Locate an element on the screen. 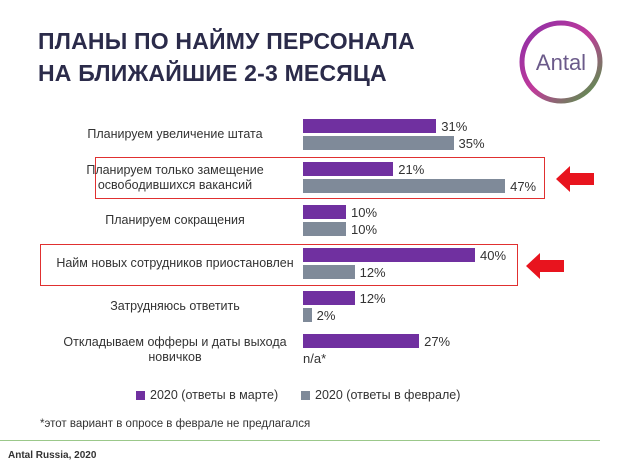 The image size is (628, 472). legend-label: 2020 (ответы в марте) is located at coordinates (214, 395).